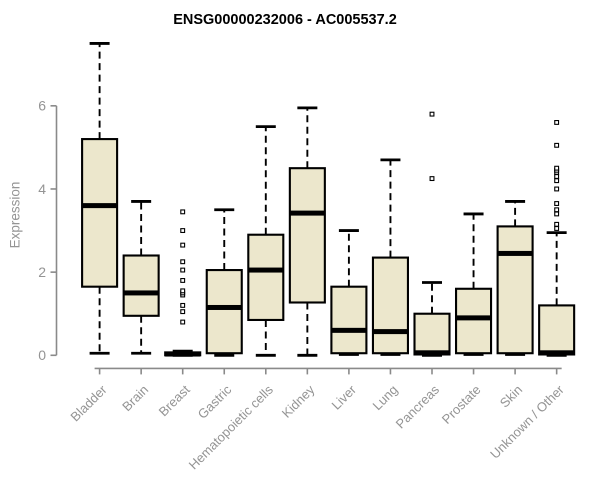  Describe the element at coordinates (511, 396) in the screenshot. I see `x-tick-label-skin: Skin` at that location.